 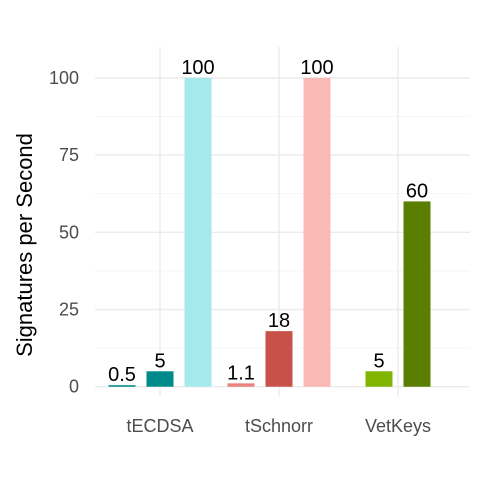 I want to click on y-tick-label: 50, so click(x=69, y=232).